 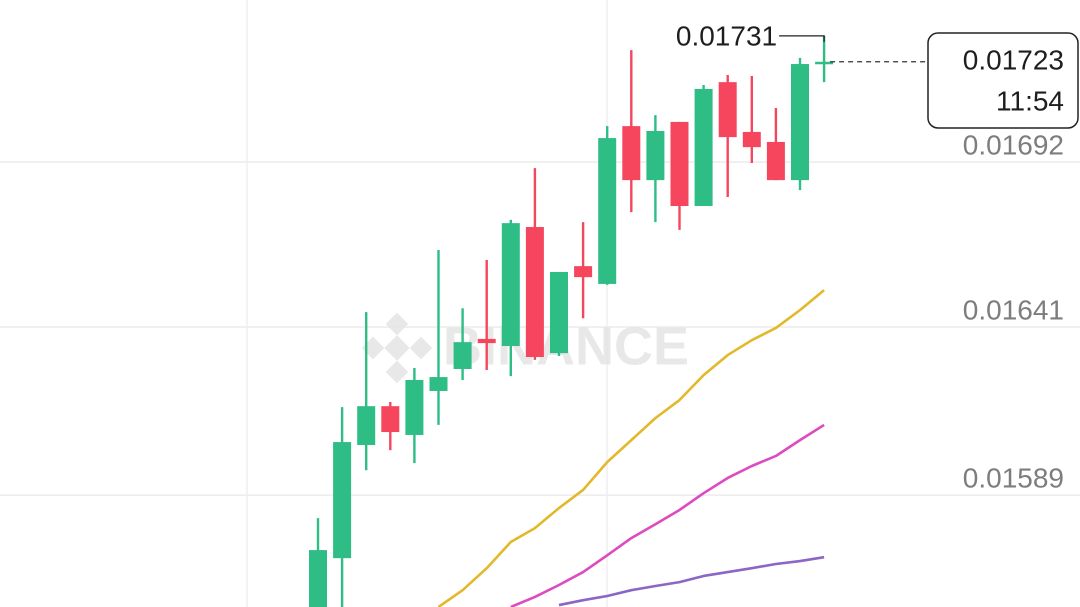 What do you see at coordinates (877, 74) in the screenshot?
I see `price-markers: 0.01723 11:54 0.01731` at bounding box center [877, 74].